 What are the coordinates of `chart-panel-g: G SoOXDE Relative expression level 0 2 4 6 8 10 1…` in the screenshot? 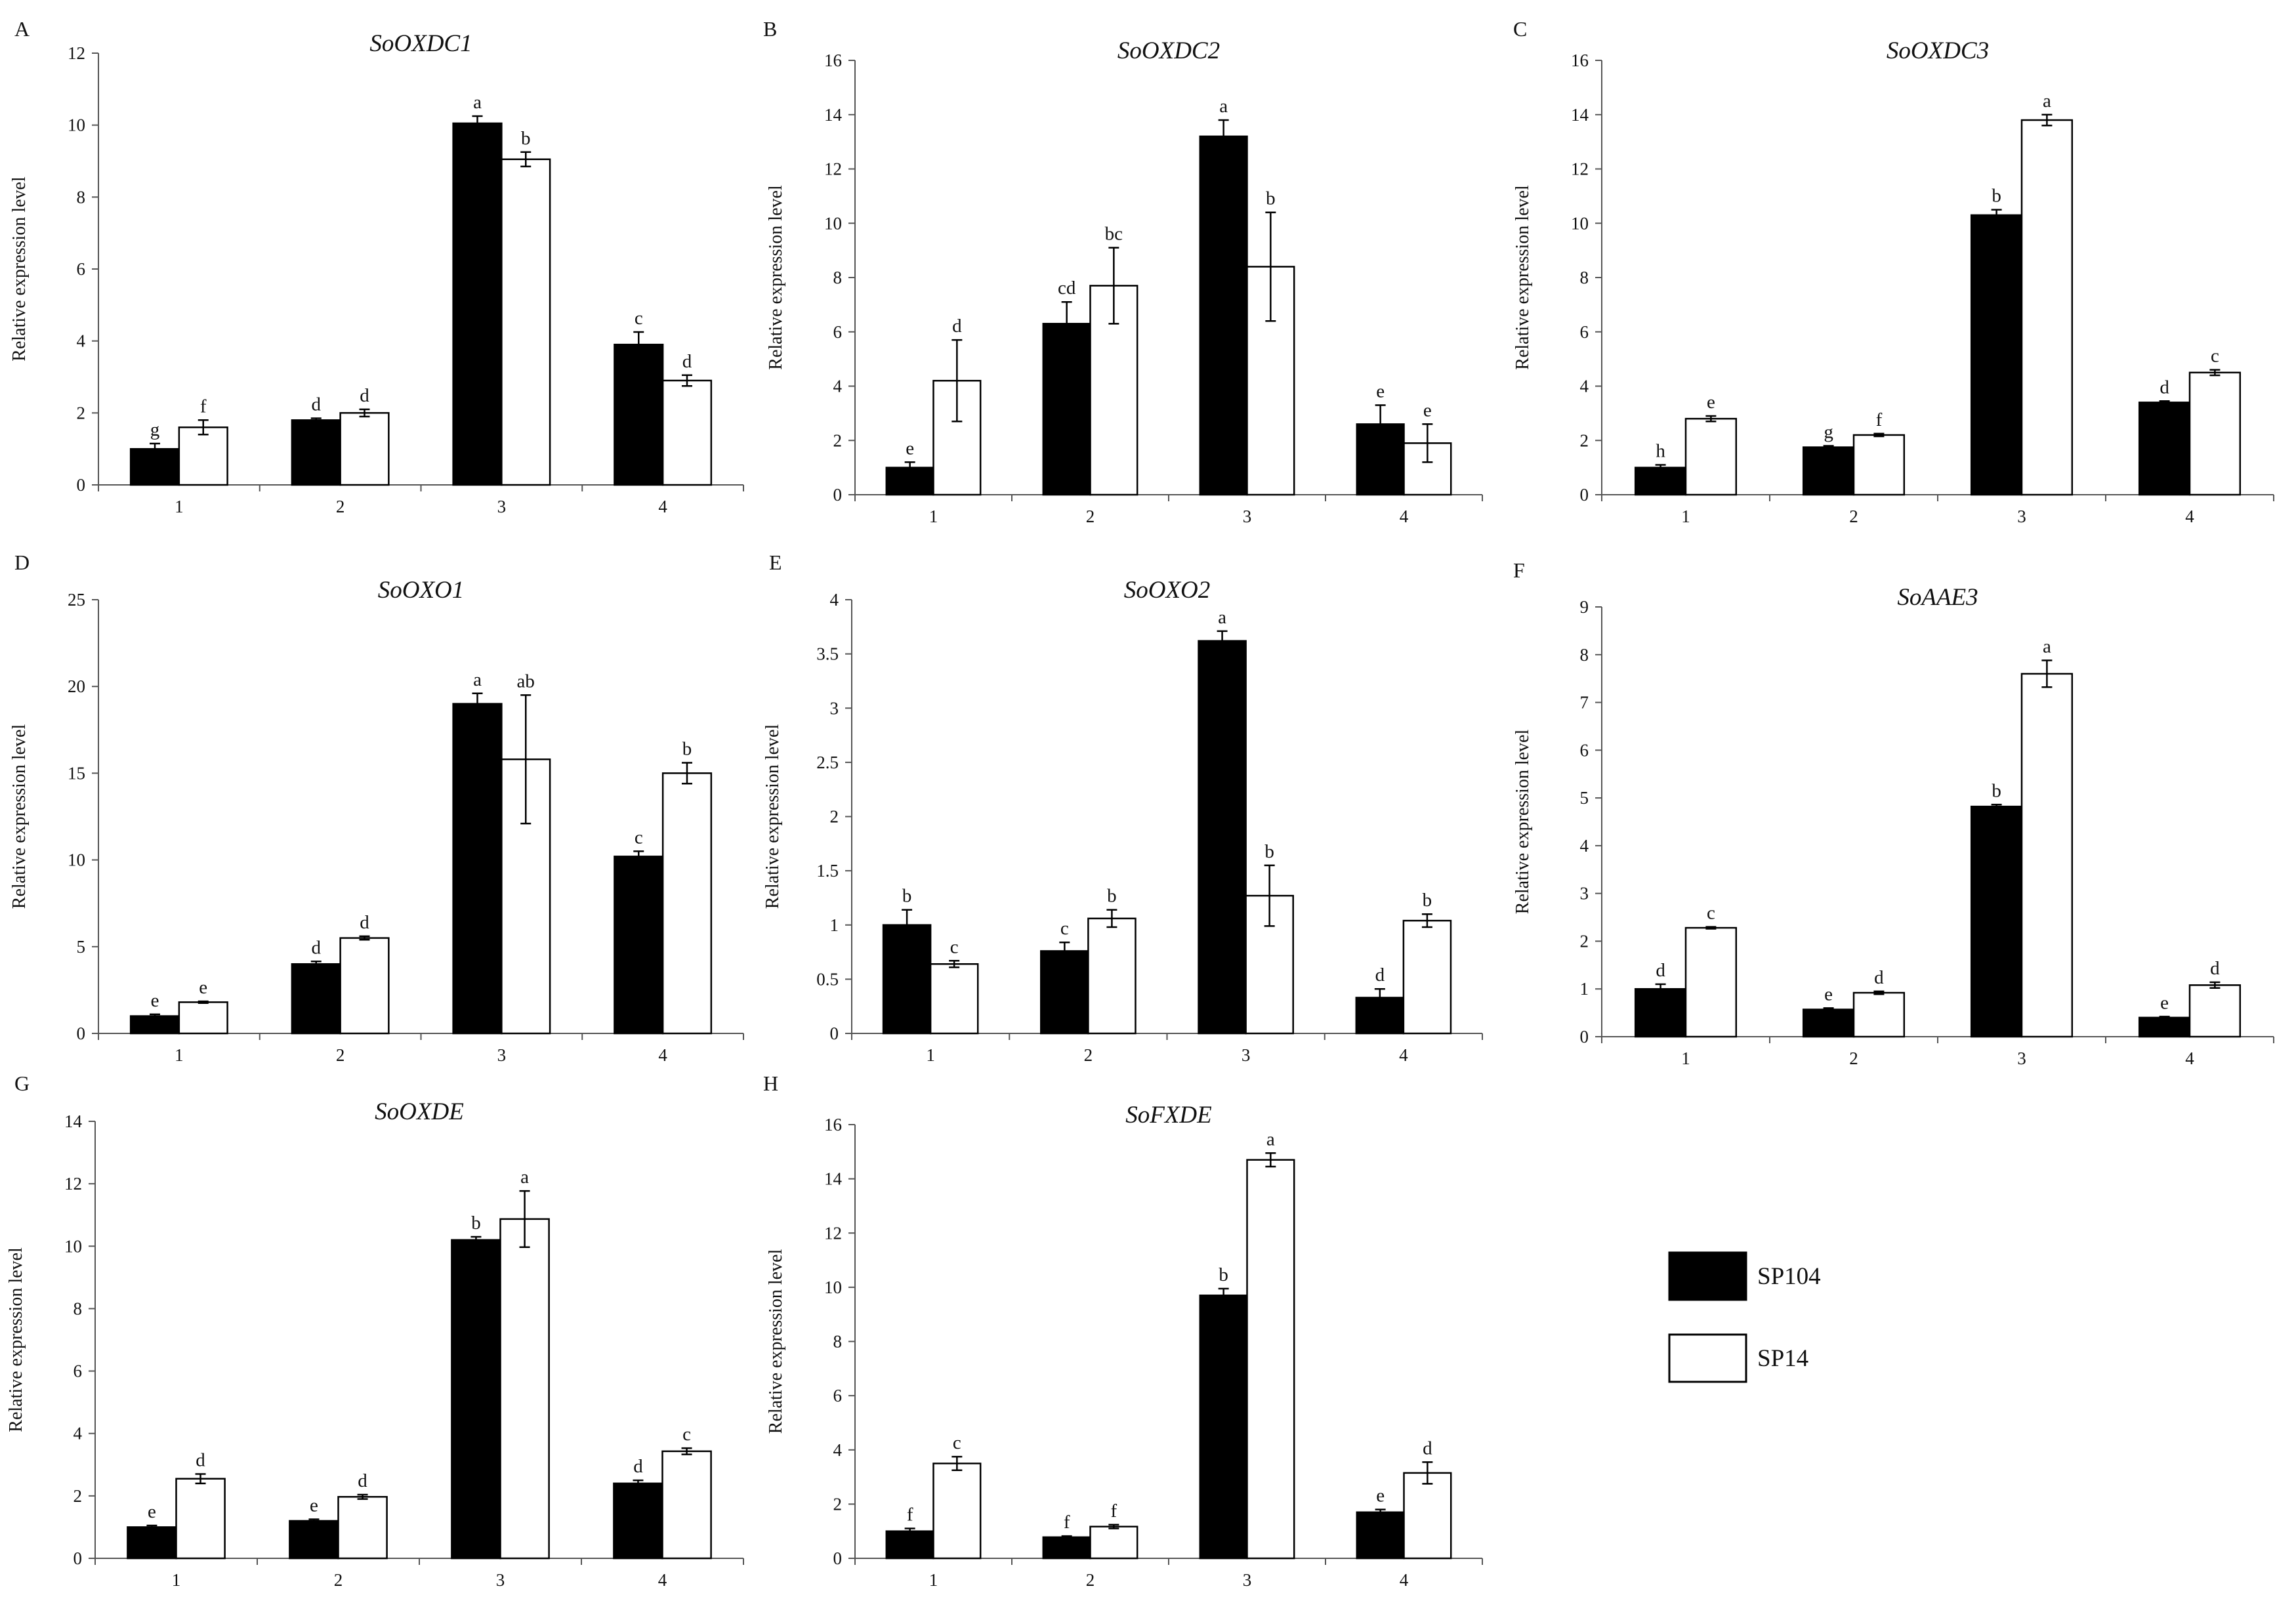 It's located at (375, 1330).